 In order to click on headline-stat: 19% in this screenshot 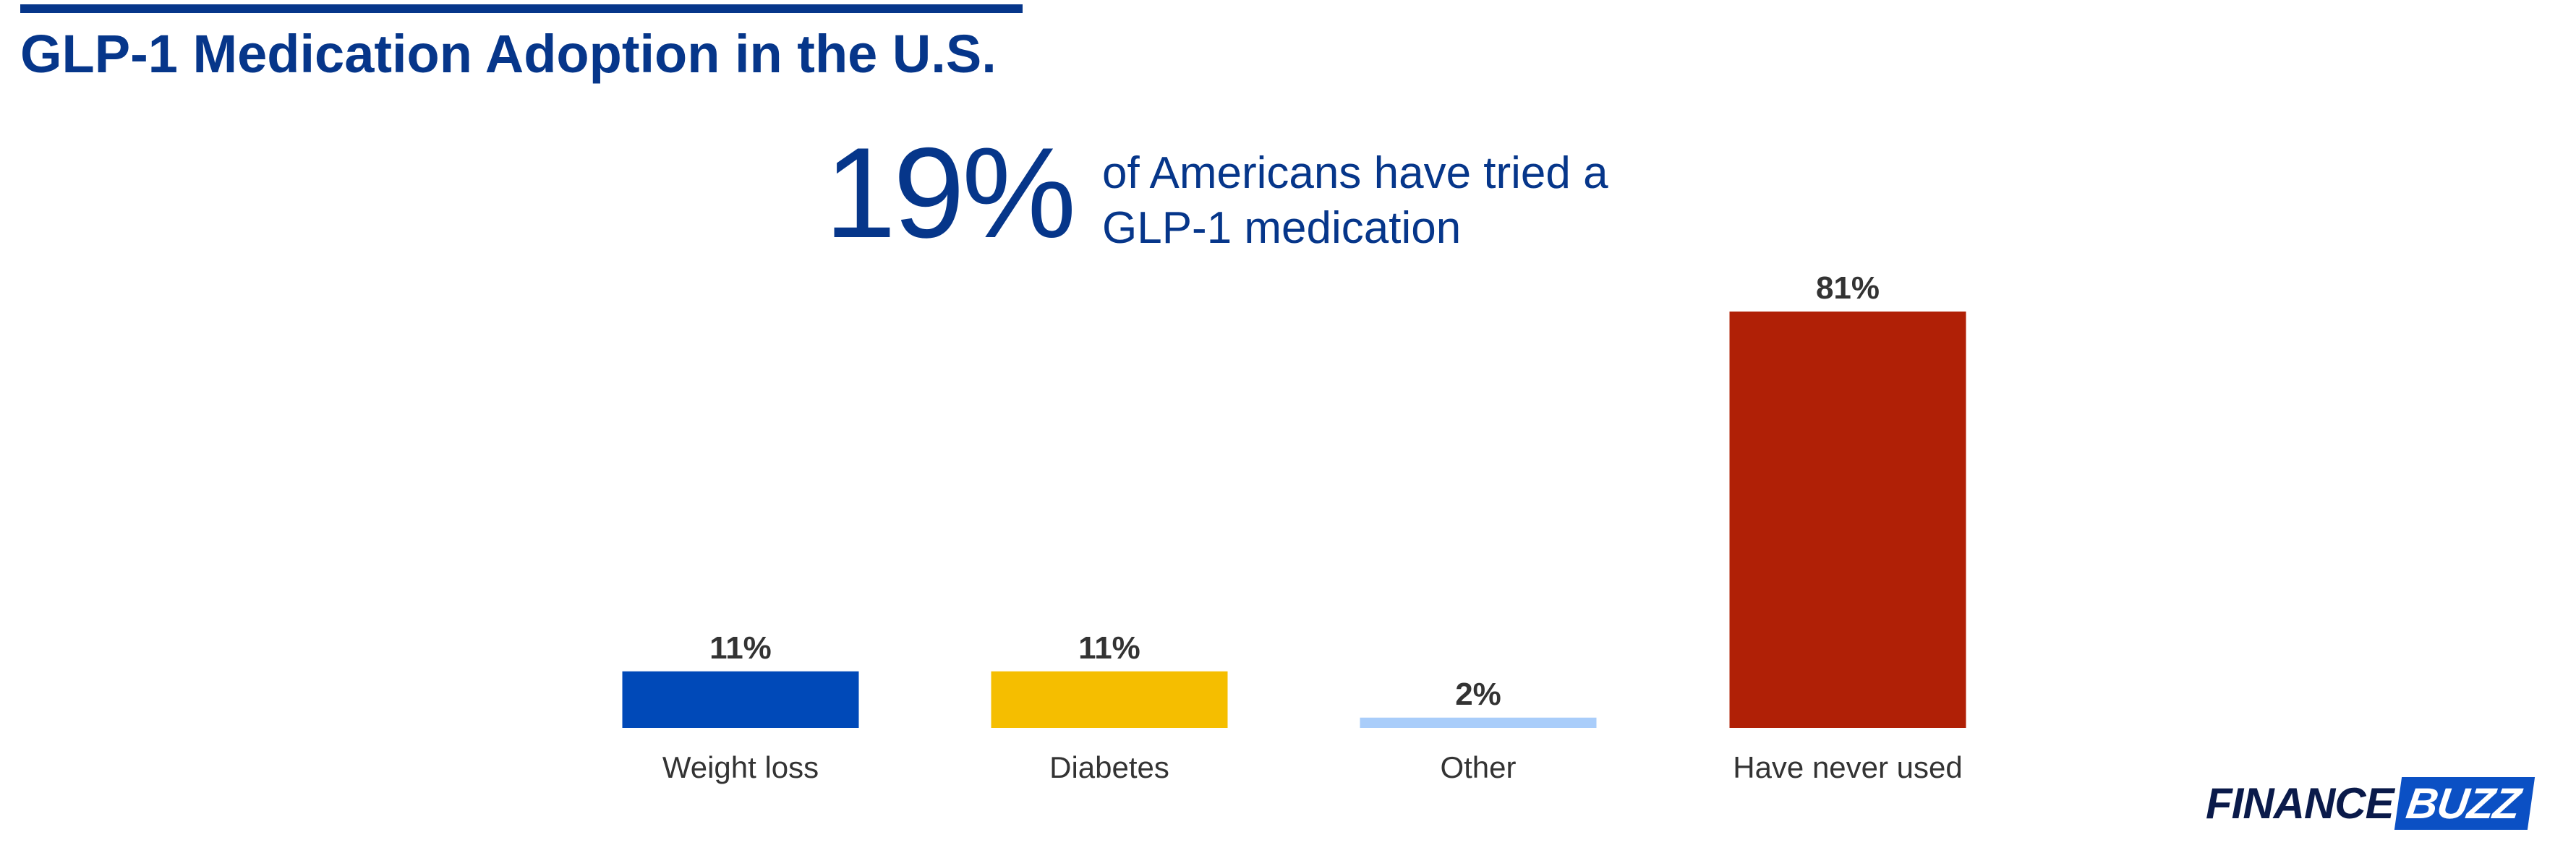, I will do `click(950, 193)`.